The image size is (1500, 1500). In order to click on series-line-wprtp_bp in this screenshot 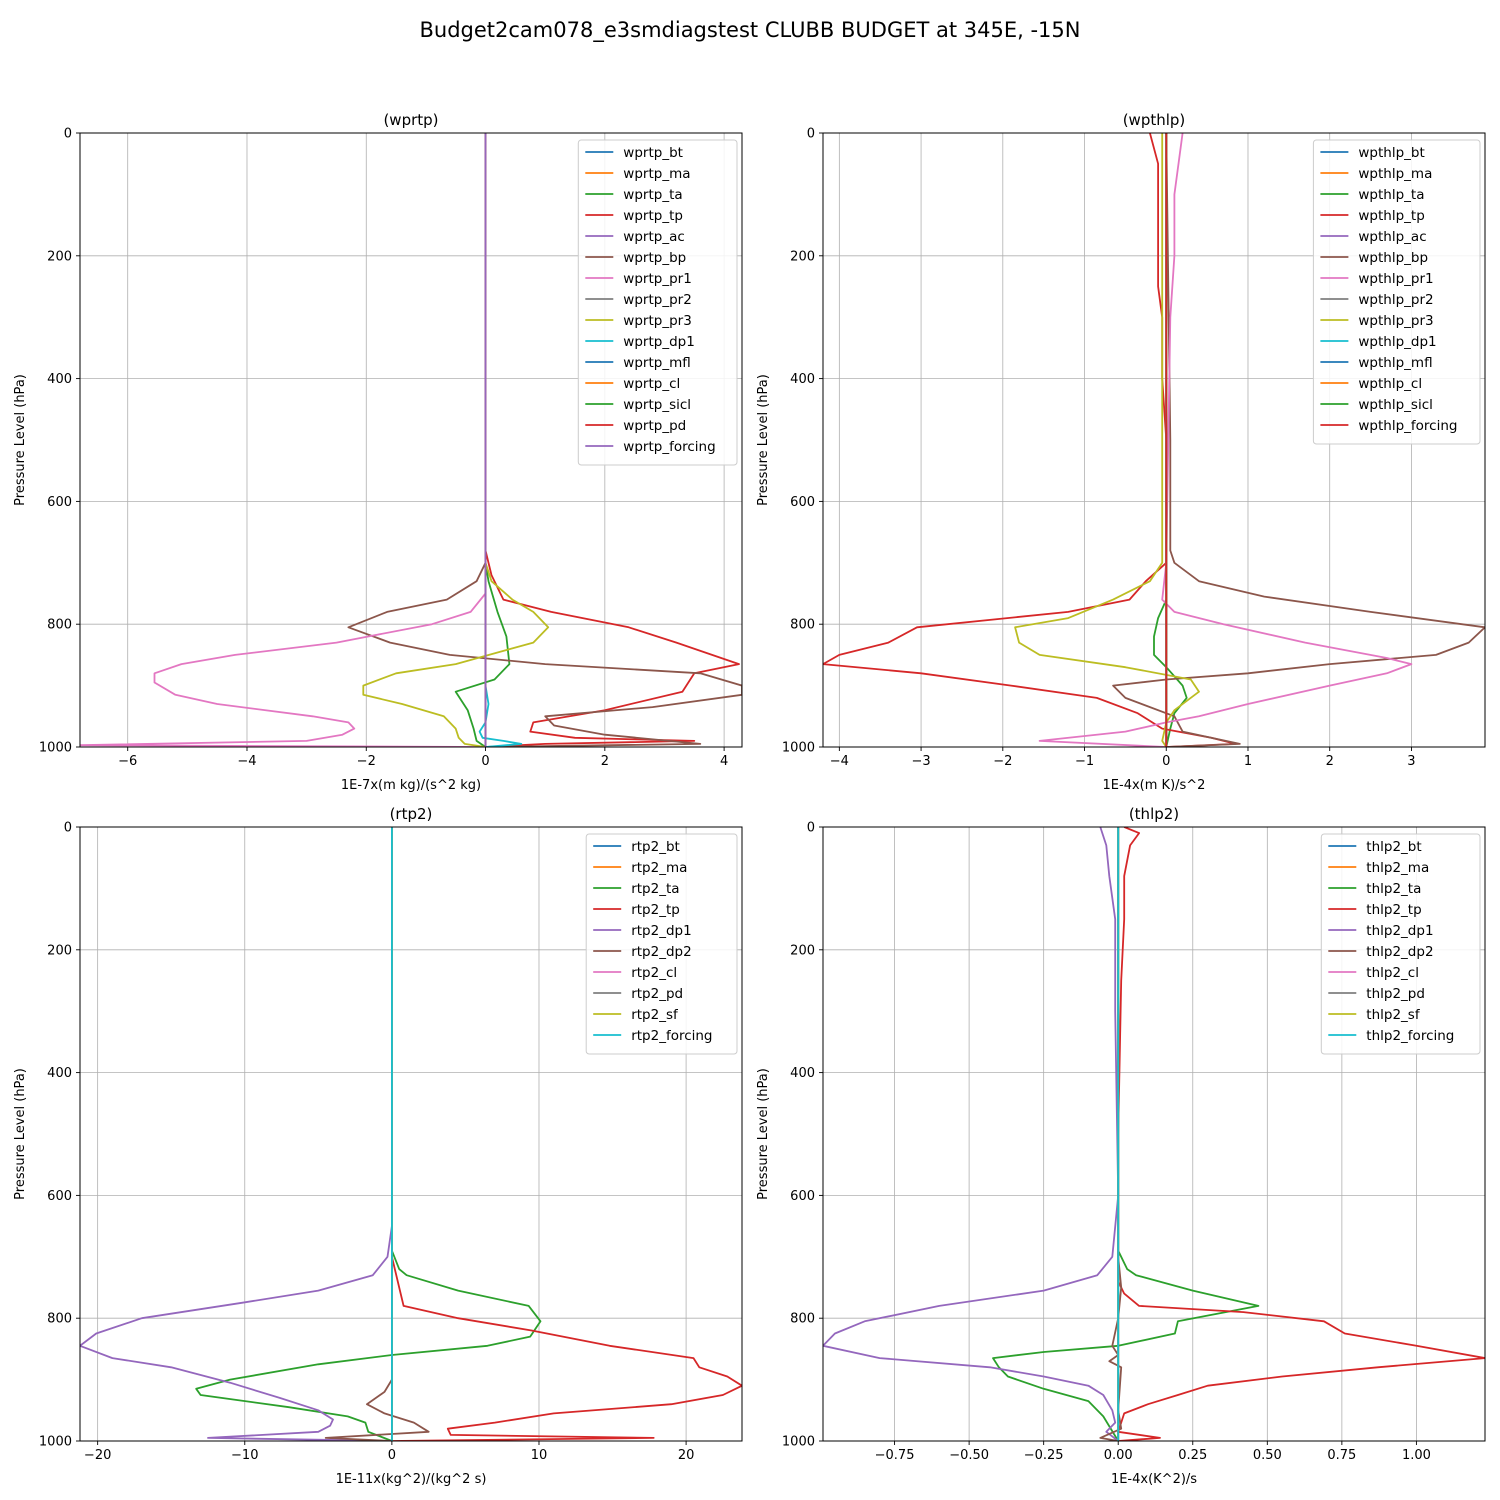, I will do `click(544, 440)`.